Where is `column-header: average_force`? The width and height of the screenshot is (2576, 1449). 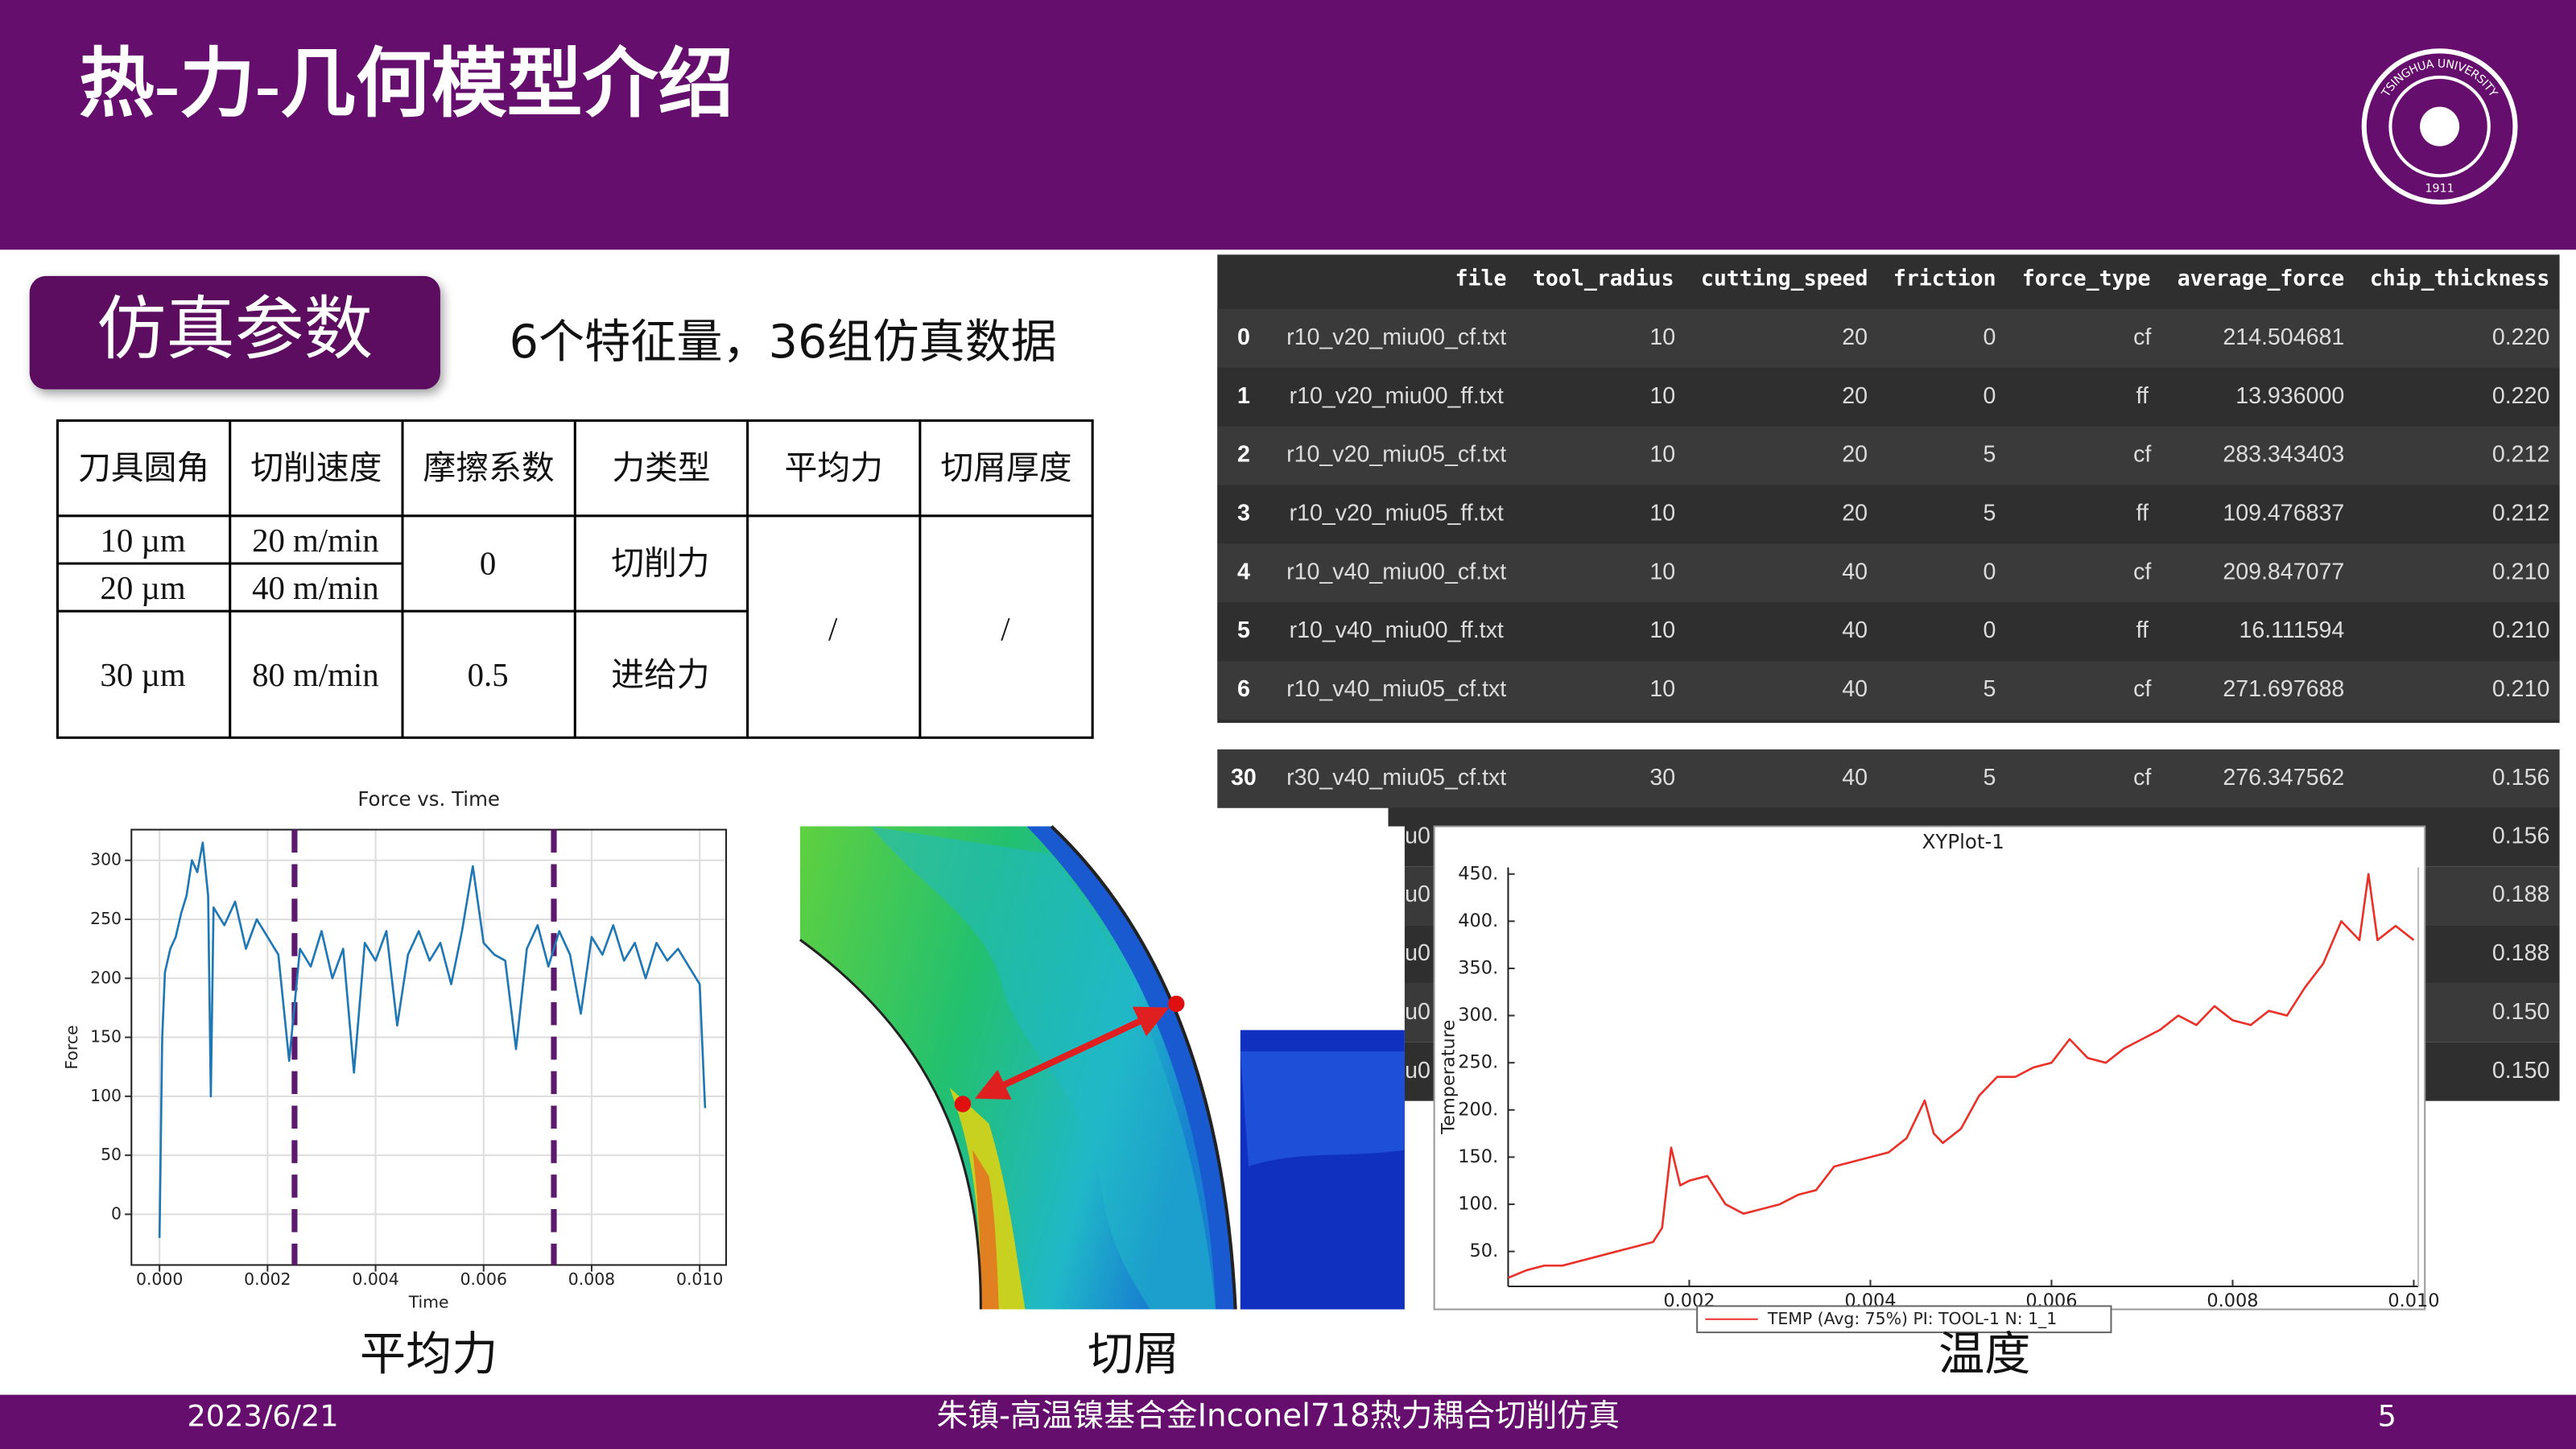
column-header: average_force is located at coordinates (2261, 278).